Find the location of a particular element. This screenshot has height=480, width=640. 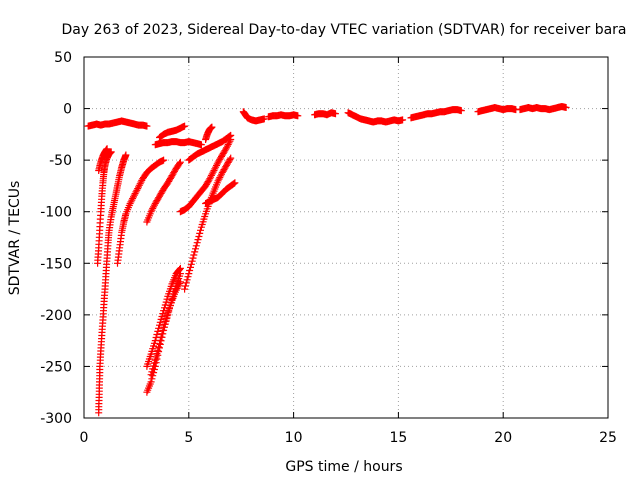

y-tick-labels: -300 -250 -200 -150 -100 -50 0 50 is located at coordinates (56, 238).